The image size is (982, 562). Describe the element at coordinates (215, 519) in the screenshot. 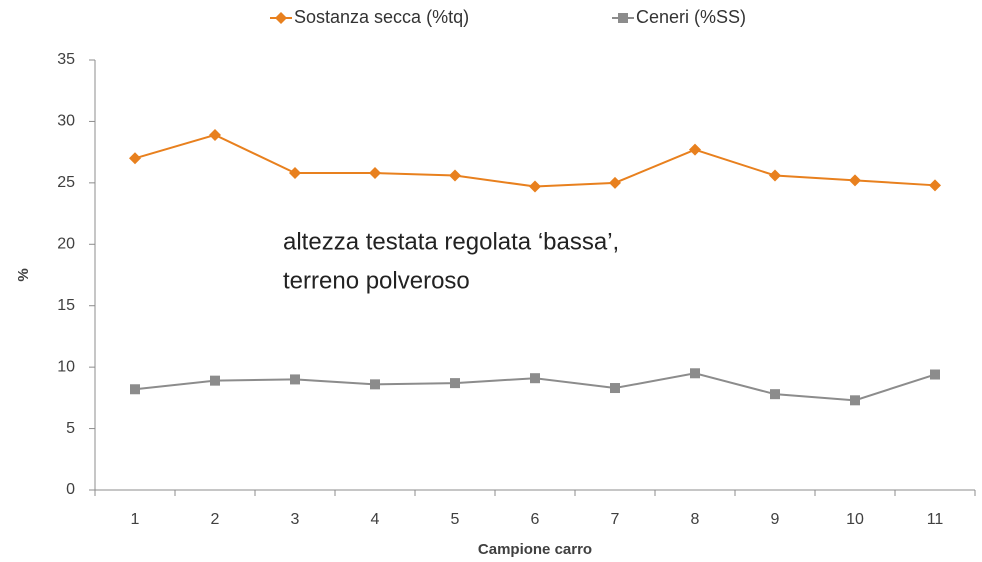

I see `x-tick-label: 2` at that location.